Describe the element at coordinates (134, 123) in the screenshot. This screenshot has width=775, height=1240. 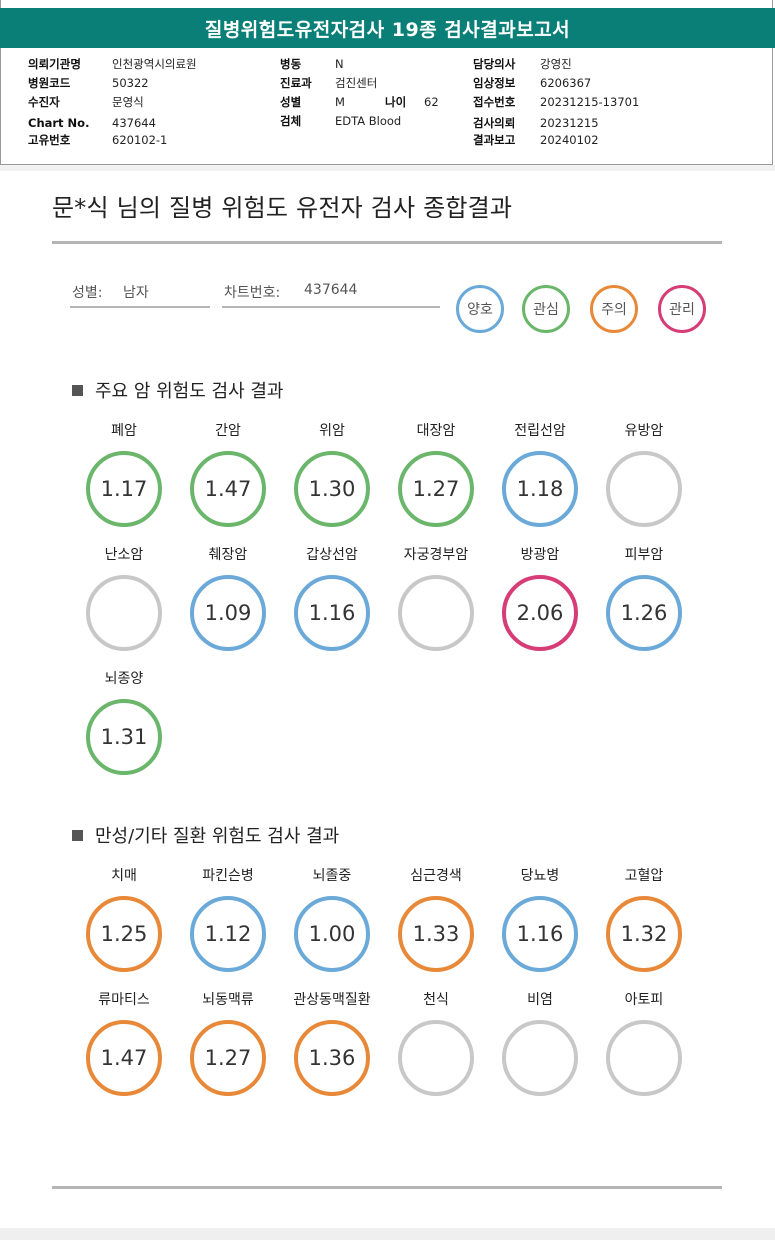
I see `info-value: 437644` at that location.